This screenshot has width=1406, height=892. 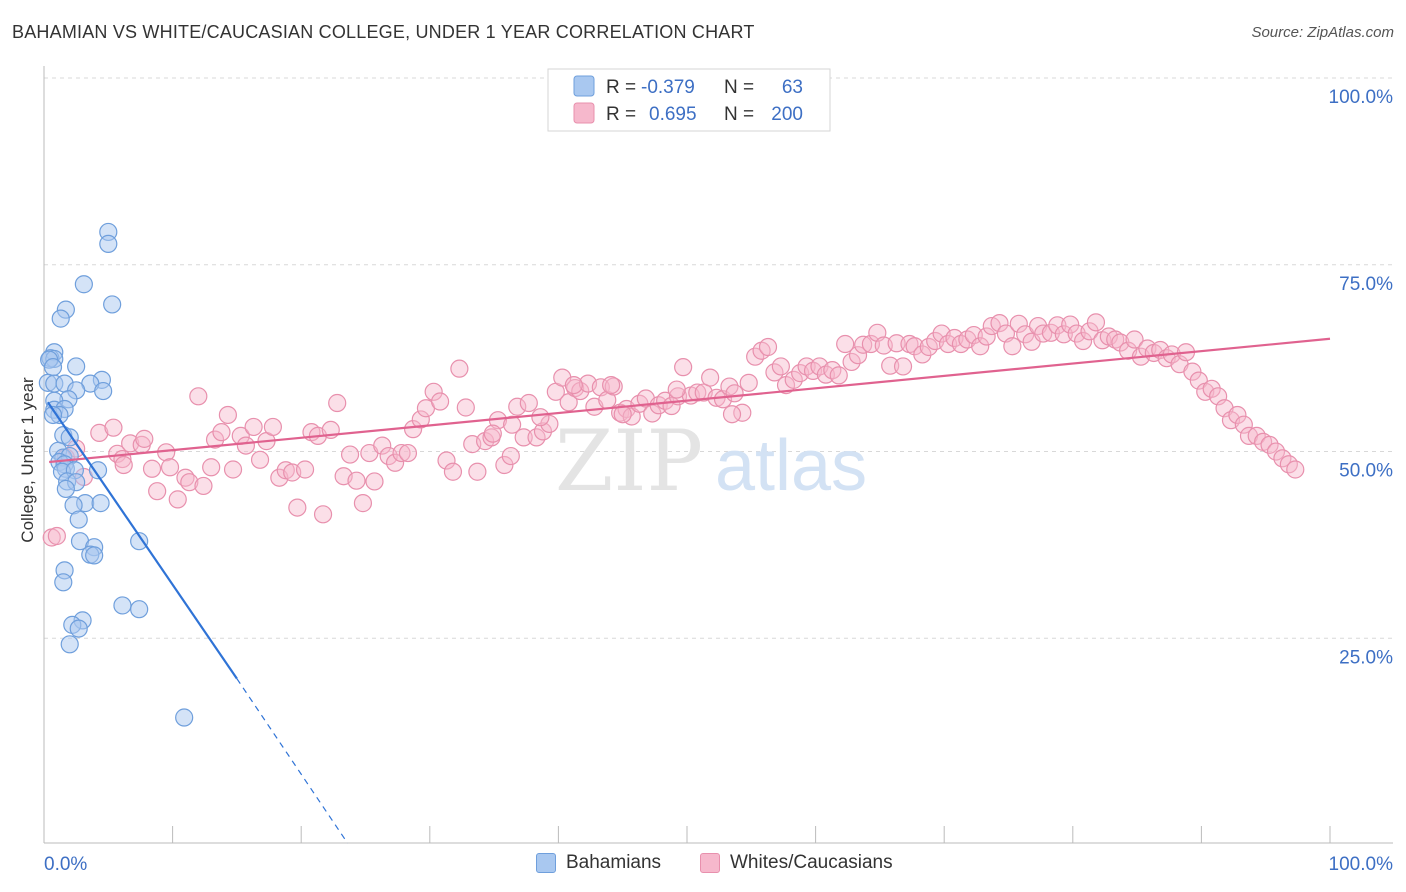 I want to click on legend-swatch-pink, so click(x=584, y=113).